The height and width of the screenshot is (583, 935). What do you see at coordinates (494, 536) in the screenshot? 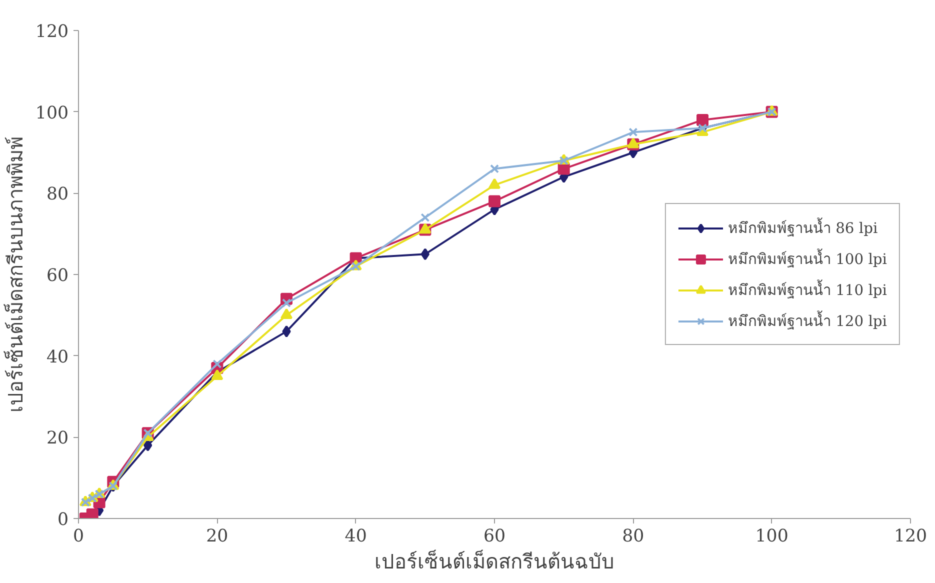
I see `x-tick-label: 60` at bounding box center [494, 536].